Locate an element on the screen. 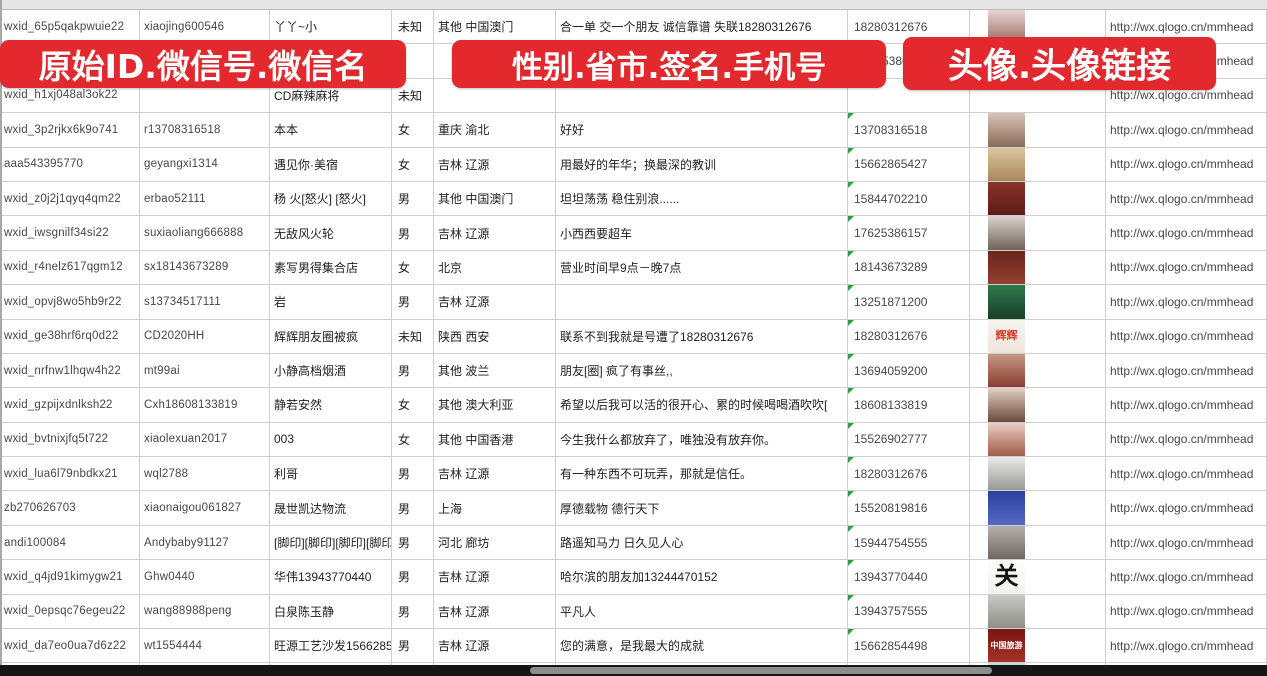 This screenshot has height=676, width=1267. nickname-cell: 华伟13943770440 is located at coordinates (331, 577).